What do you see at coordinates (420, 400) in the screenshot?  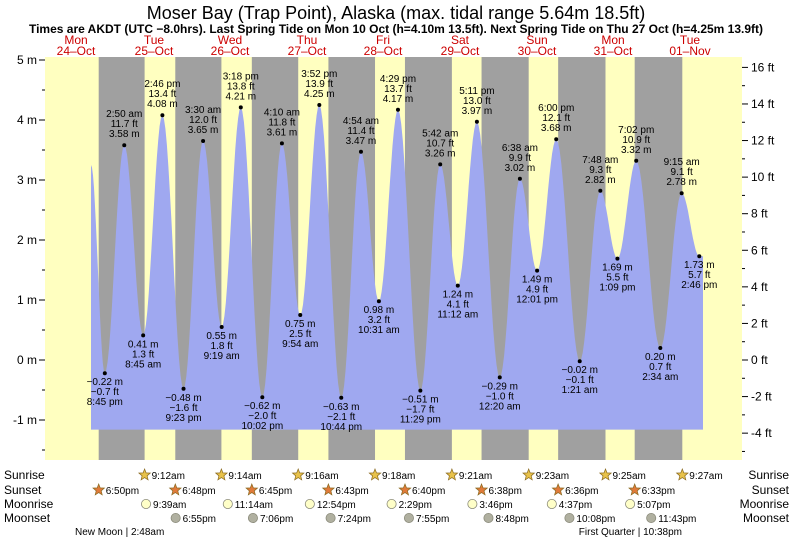 I see `low-tide-label: −0.51 m` at bounding box center [420, 400].